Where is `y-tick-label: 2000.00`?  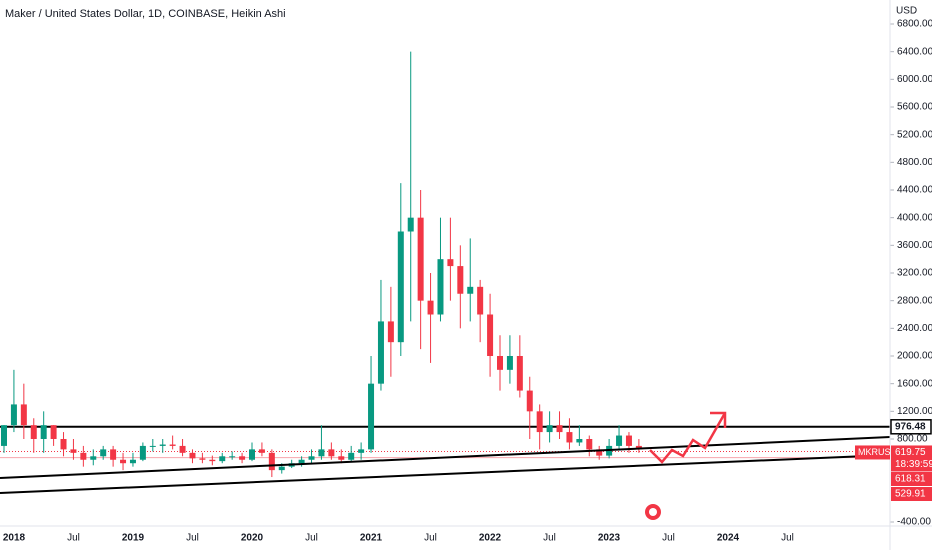
y-tick-label: 2000.00 is located at coordinates (914, 356).